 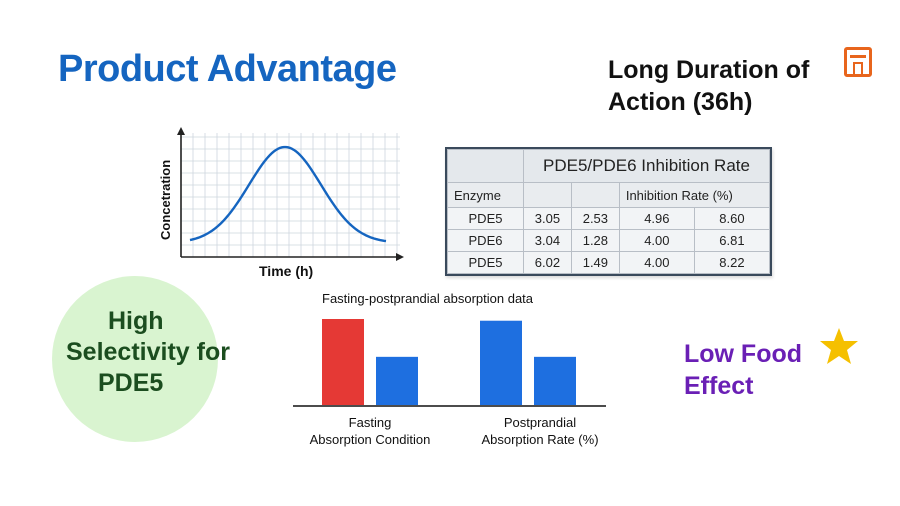 I want to click on curve-x-arrow, so click(x=400, y=257).